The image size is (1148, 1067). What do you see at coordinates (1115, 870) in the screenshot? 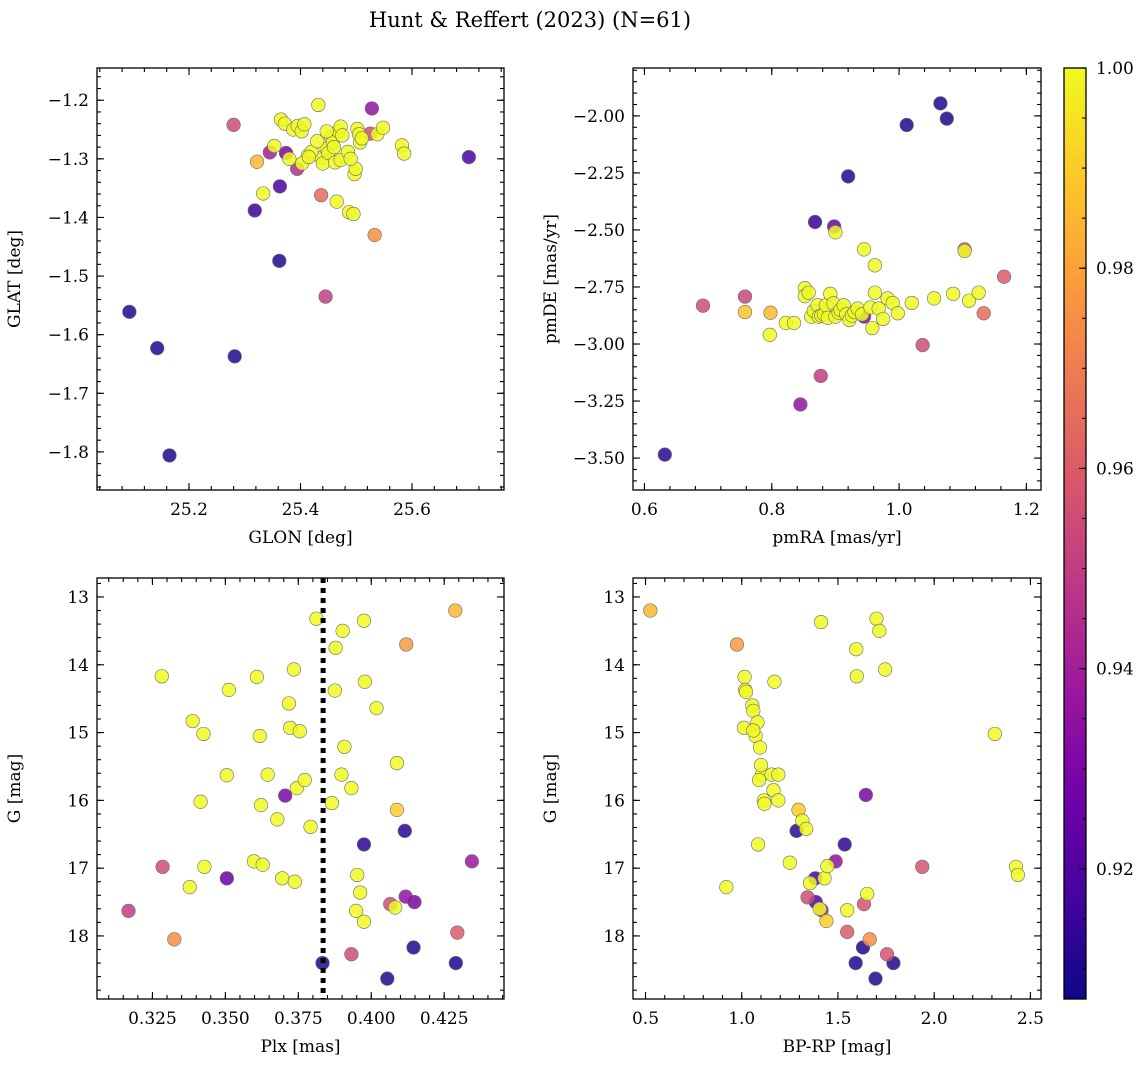
I see `colorbar-tick-label: 0.92` at bounding box center [1115, 870].